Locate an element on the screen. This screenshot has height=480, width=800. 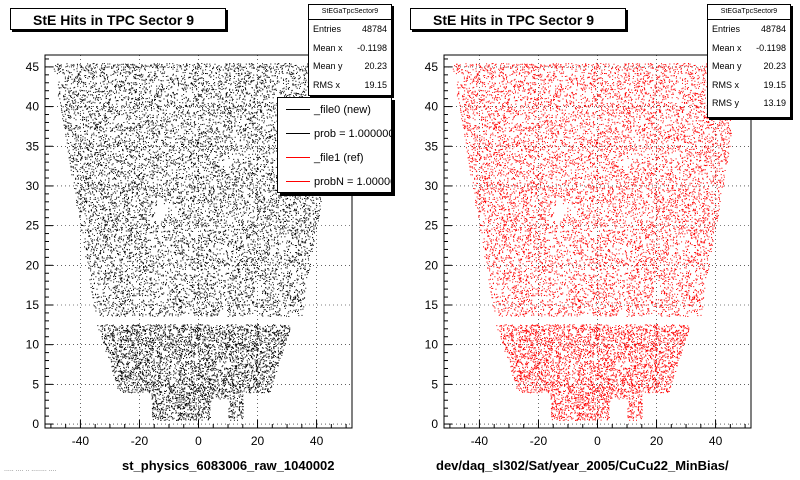
legend-entry: prob = 1.000000 is located at coordinates (334, 134).